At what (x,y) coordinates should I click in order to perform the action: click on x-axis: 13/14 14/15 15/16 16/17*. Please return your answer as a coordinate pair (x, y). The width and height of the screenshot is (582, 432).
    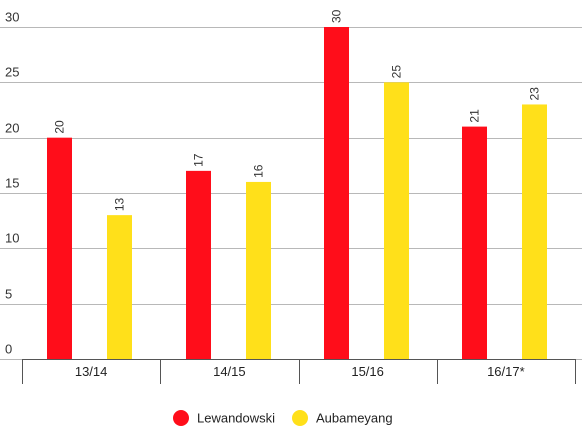
    Looking at the image, I should click on (299, 371).